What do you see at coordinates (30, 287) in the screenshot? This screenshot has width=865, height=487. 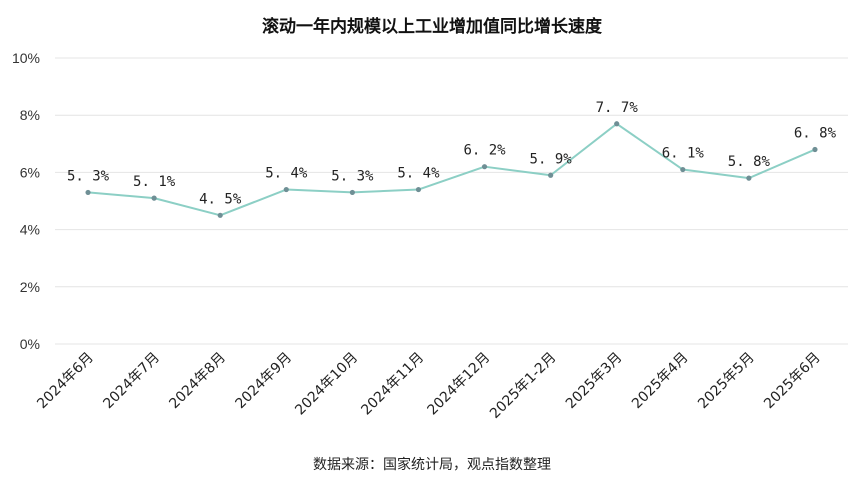 I see `y-tick-label: 2%` at bounding box center [30, 287].